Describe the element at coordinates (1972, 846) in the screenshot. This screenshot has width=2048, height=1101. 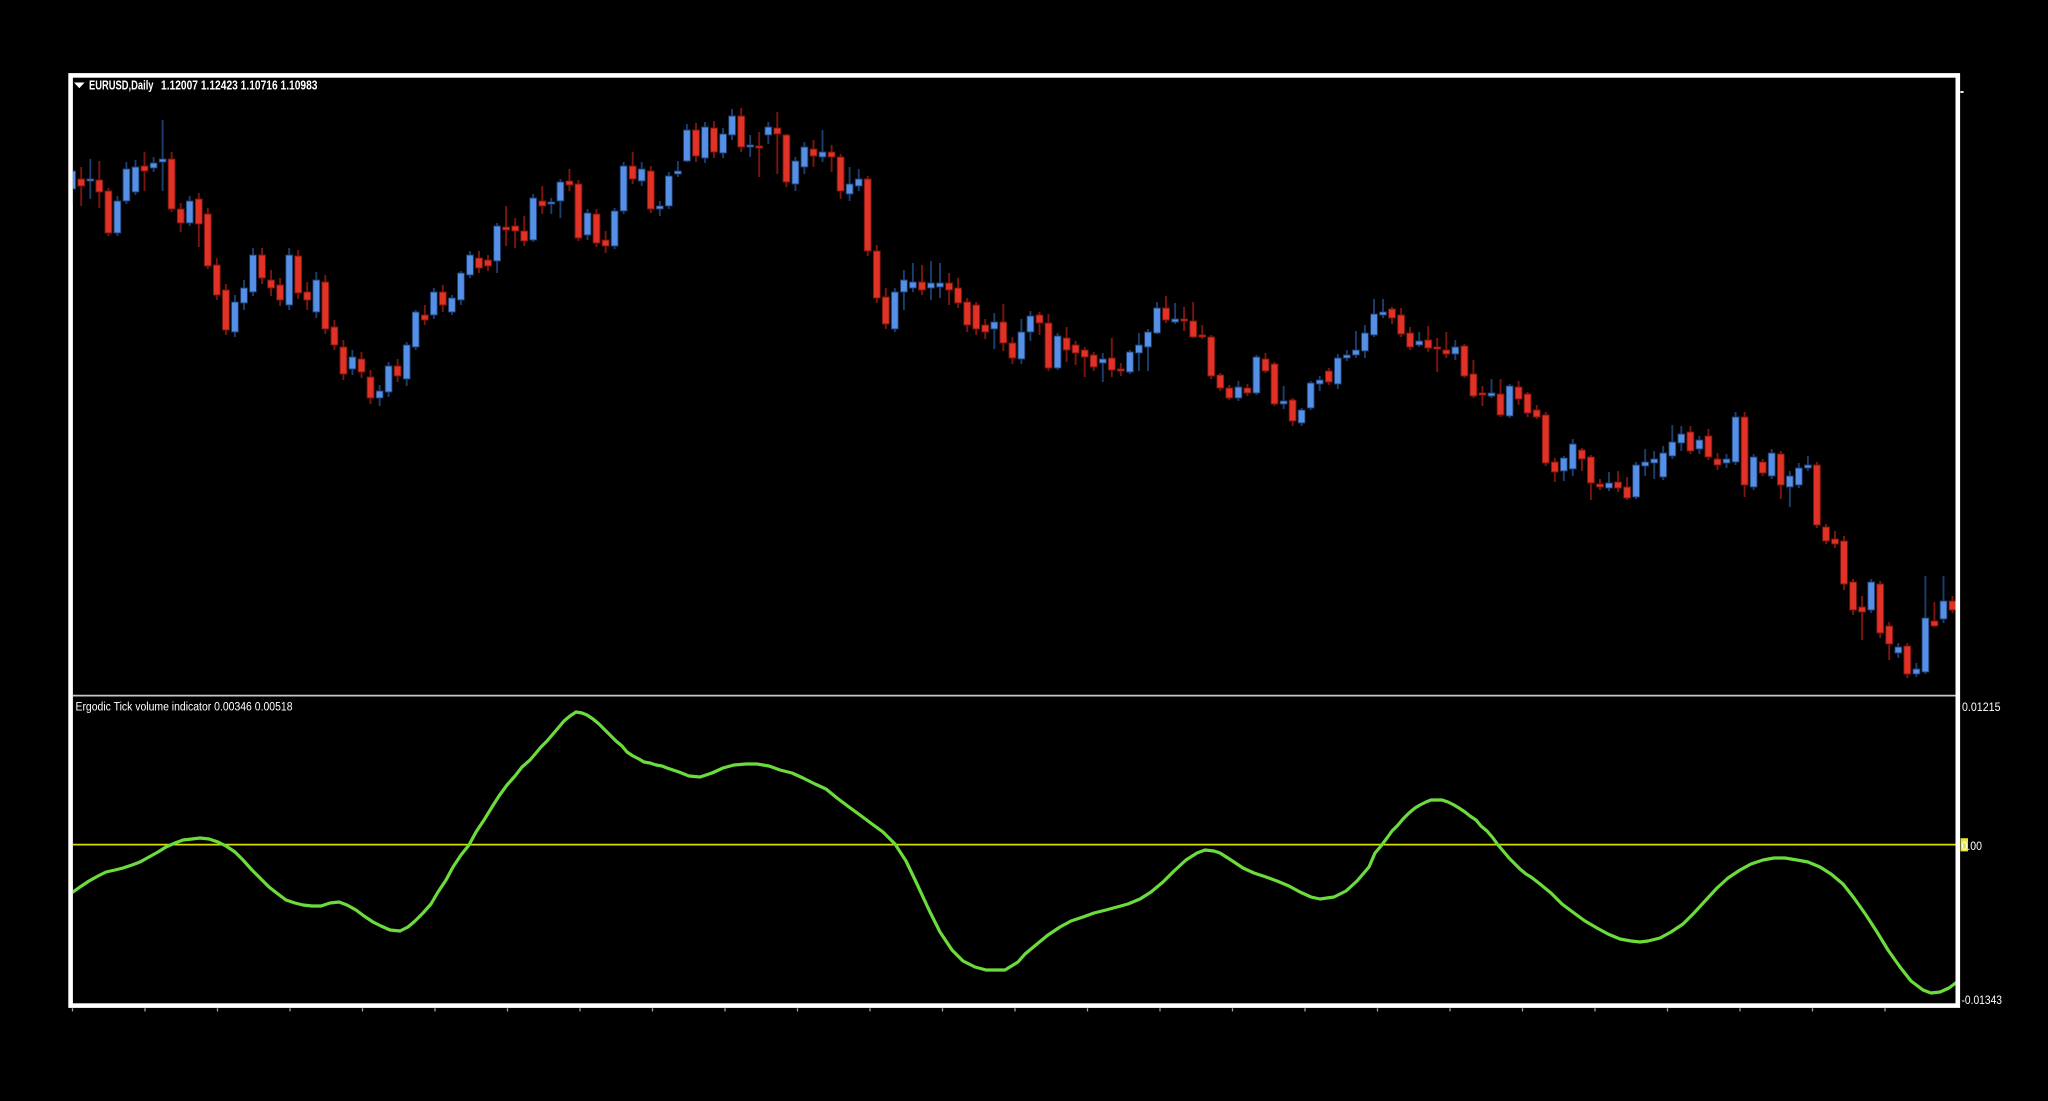
I see `svg-text: 0.00` at that location.